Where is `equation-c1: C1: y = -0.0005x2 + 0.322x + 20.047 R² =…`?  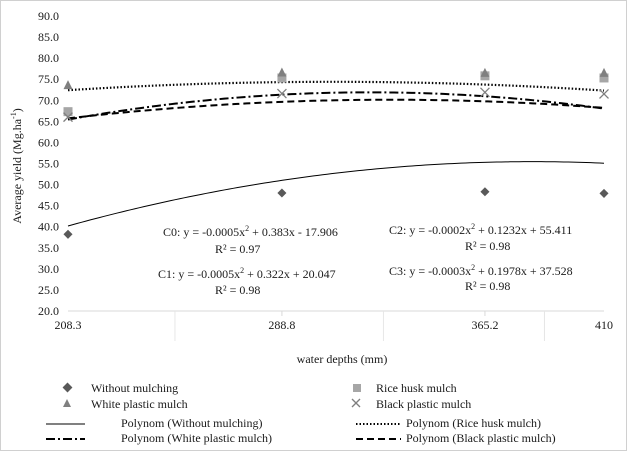 equation-c1: C1: y = -0.0005x2 + 0.322x + 20.047 R² =… is located at coordinates (247, 281).